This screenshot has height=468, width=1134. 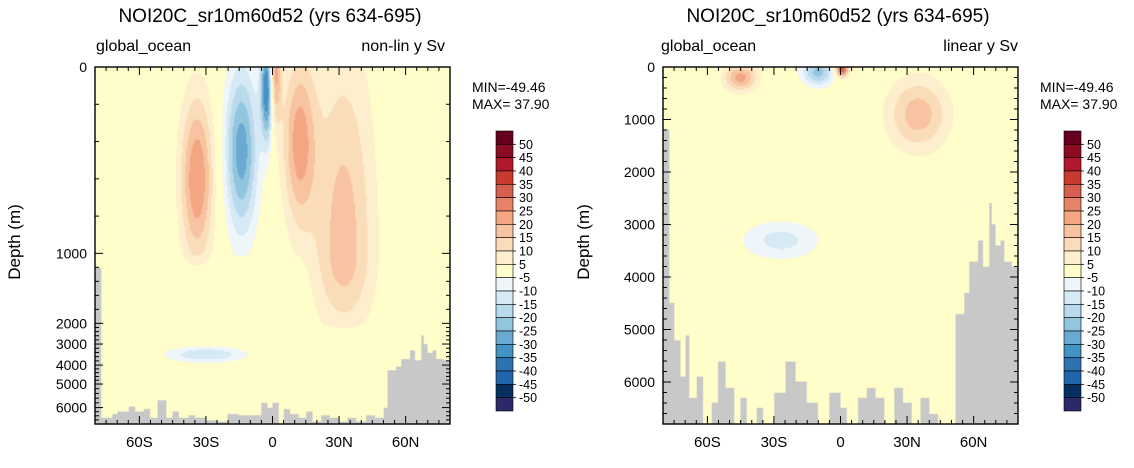 I want to click on colorbar-label: -40, so click(x=1096, y=372).